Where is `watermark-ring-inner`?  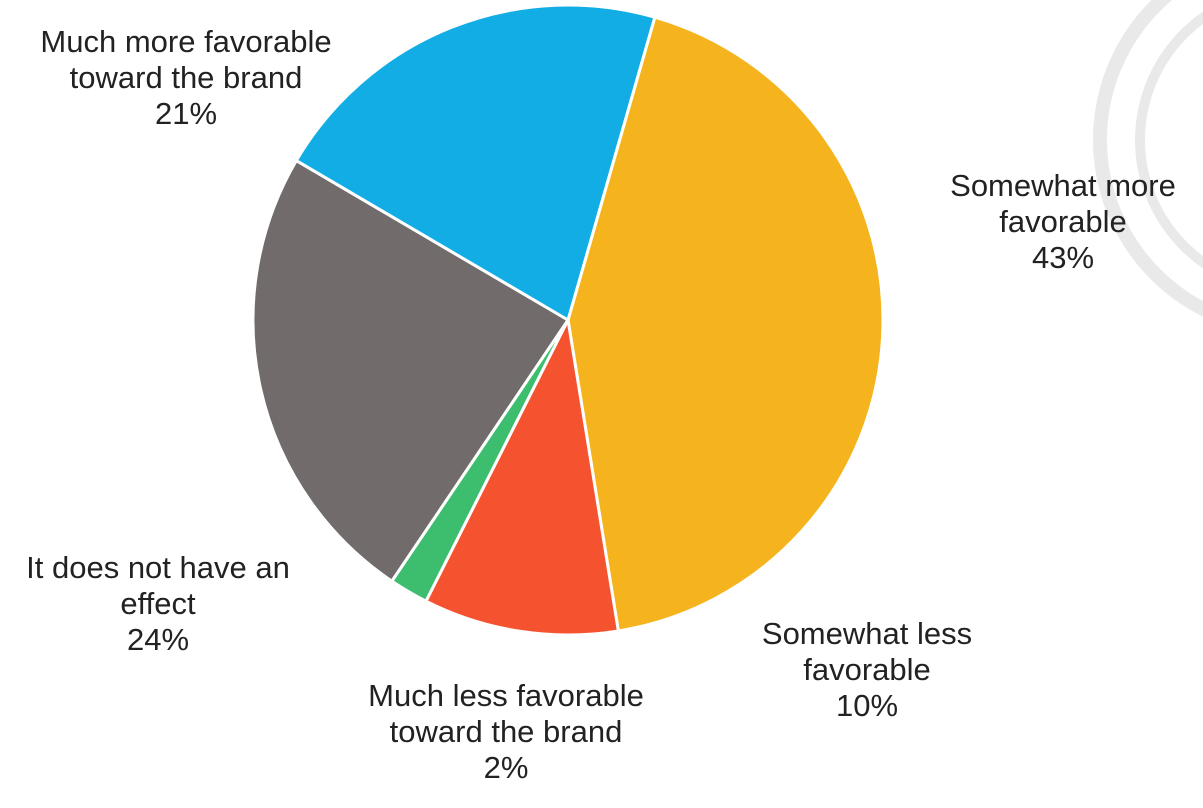 watermark-ring-inner is located at coordinates (1169, 140).